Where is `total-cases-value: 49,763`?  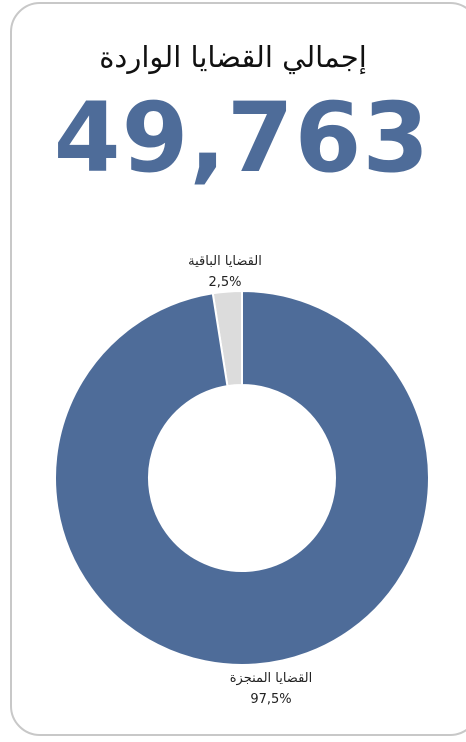
total-cases-value: 49,763 is located at coordinates (242, 138).